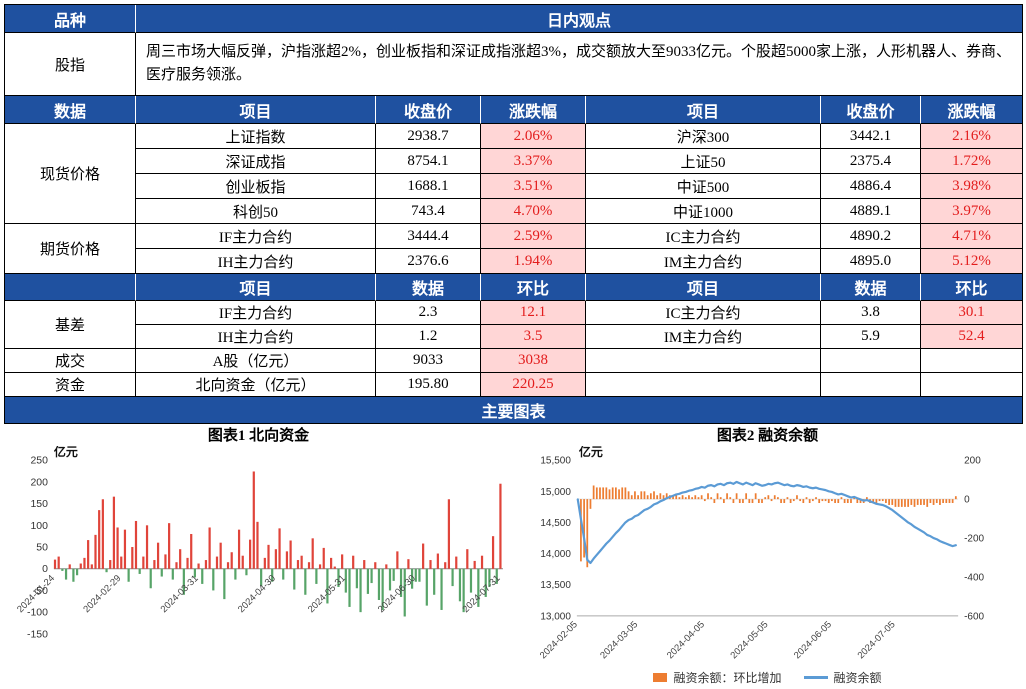 This screenshot has width=1026, height=689. What do you see at coordinates (559, 640) in the screenshot?
I see `svg-text: 2024-02-05` at bounding box center [559, 640].